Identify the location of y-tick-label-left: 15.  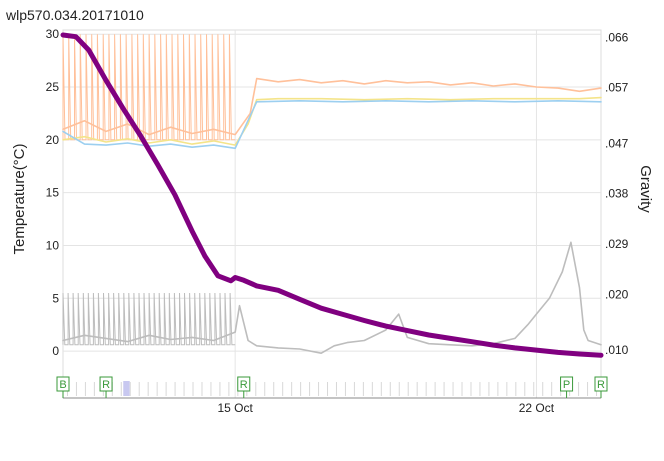
(53, 193).